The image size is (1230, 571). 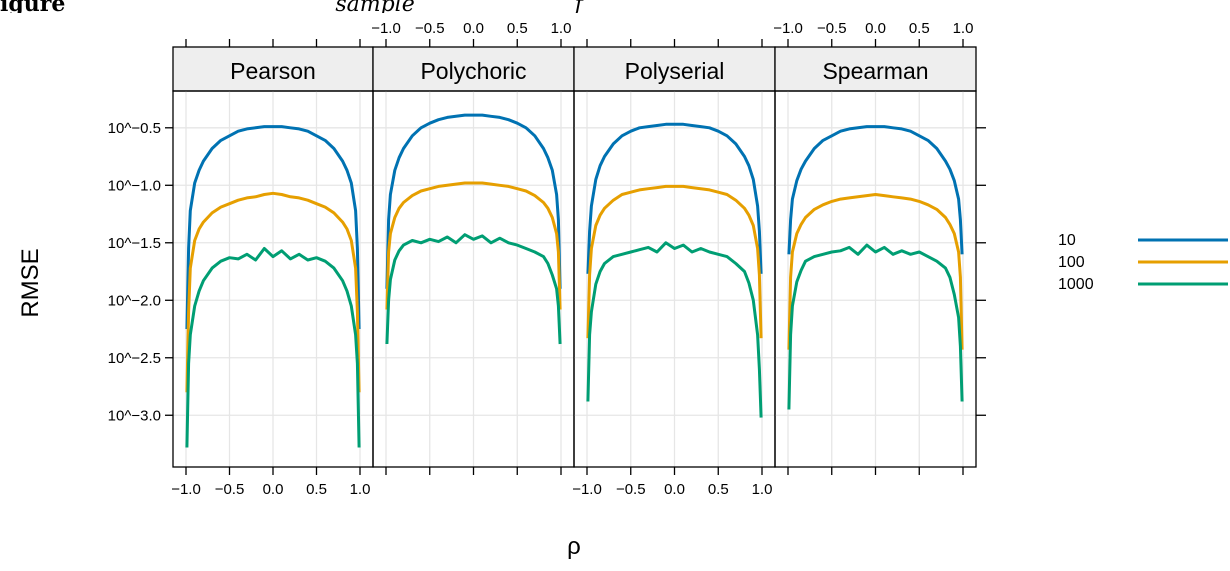 I want to click on strip-label: Polychoric, so click(x=473, y=71).